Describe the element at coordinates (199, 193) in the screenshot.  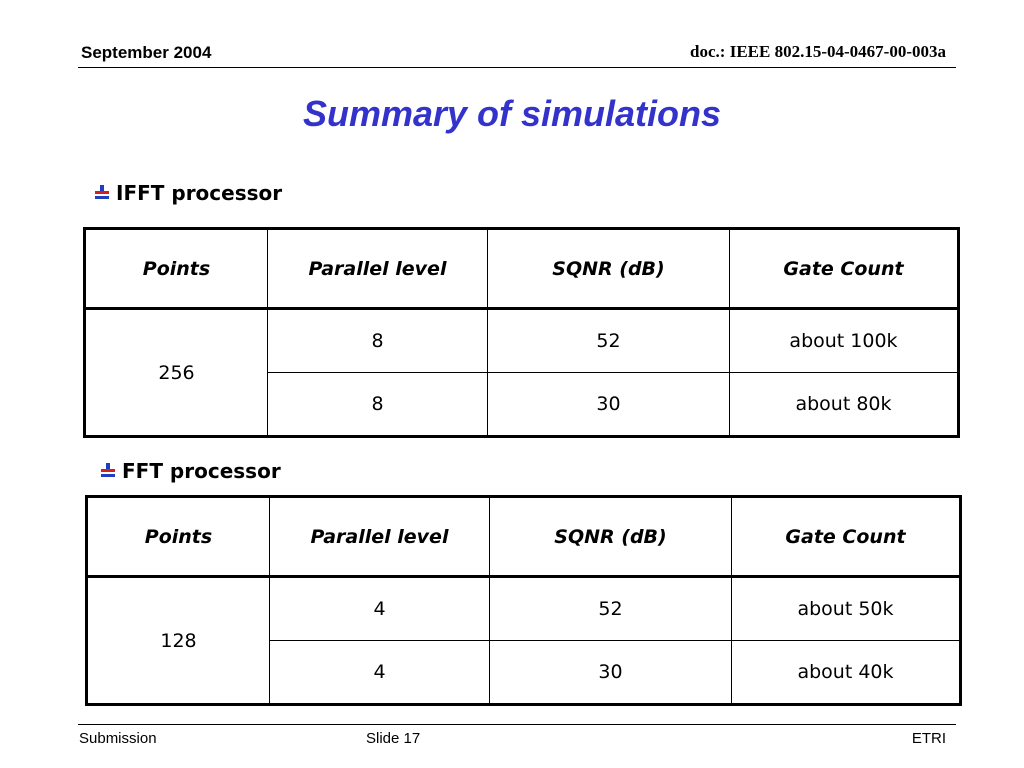
I see `section-heading: IFFT processor` at that location.